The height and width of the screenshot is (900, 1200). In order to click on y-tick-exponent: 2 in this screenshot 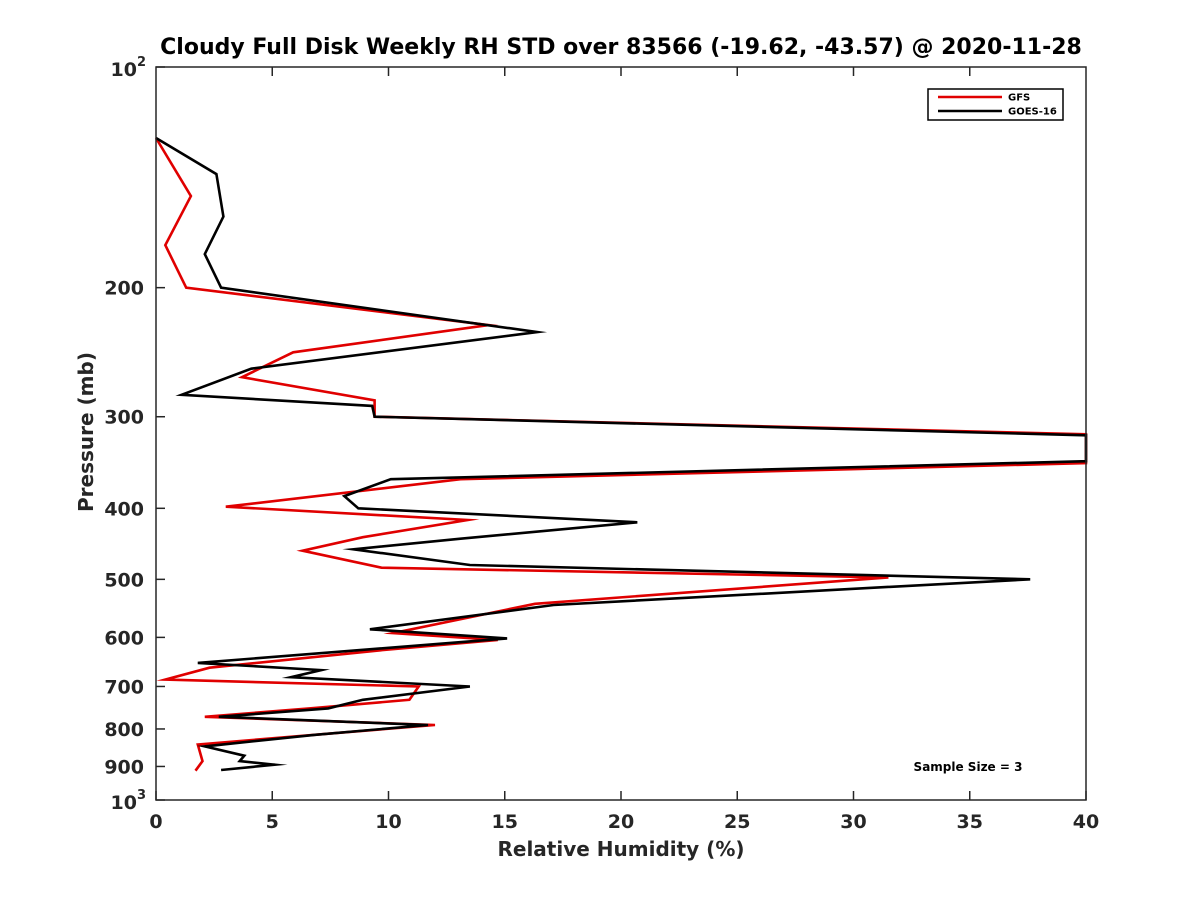, I will do `click(141, 62)`.